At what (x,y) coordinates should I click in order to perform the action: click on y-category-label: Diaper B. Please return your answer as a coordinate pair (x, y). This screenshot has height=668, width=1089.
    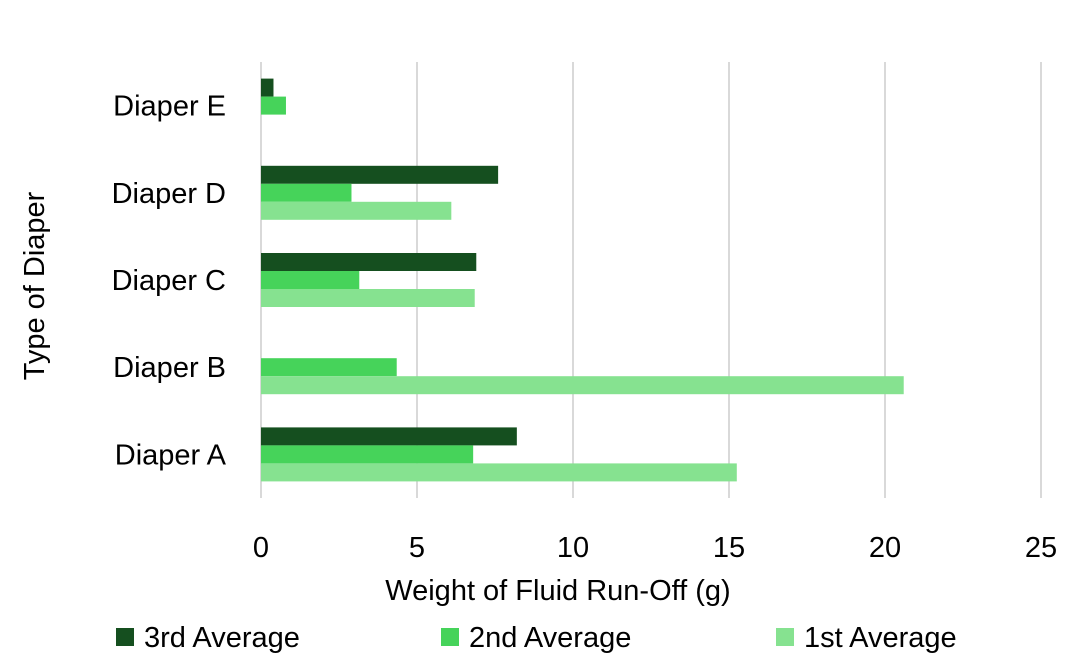
    Looking at the image, I should click on (169, 368).